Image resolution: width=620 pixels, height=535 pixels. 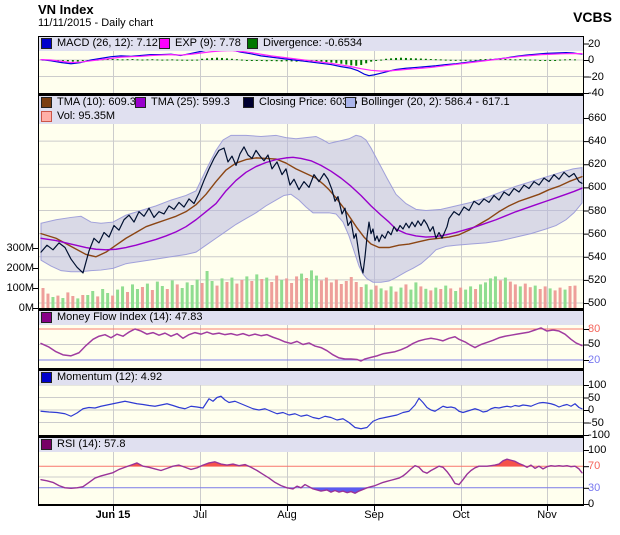 What do you see at coordinates (592, 17) in the screenshot?
I see `brand-logo: VCBS` at bounding box center [592, 17].